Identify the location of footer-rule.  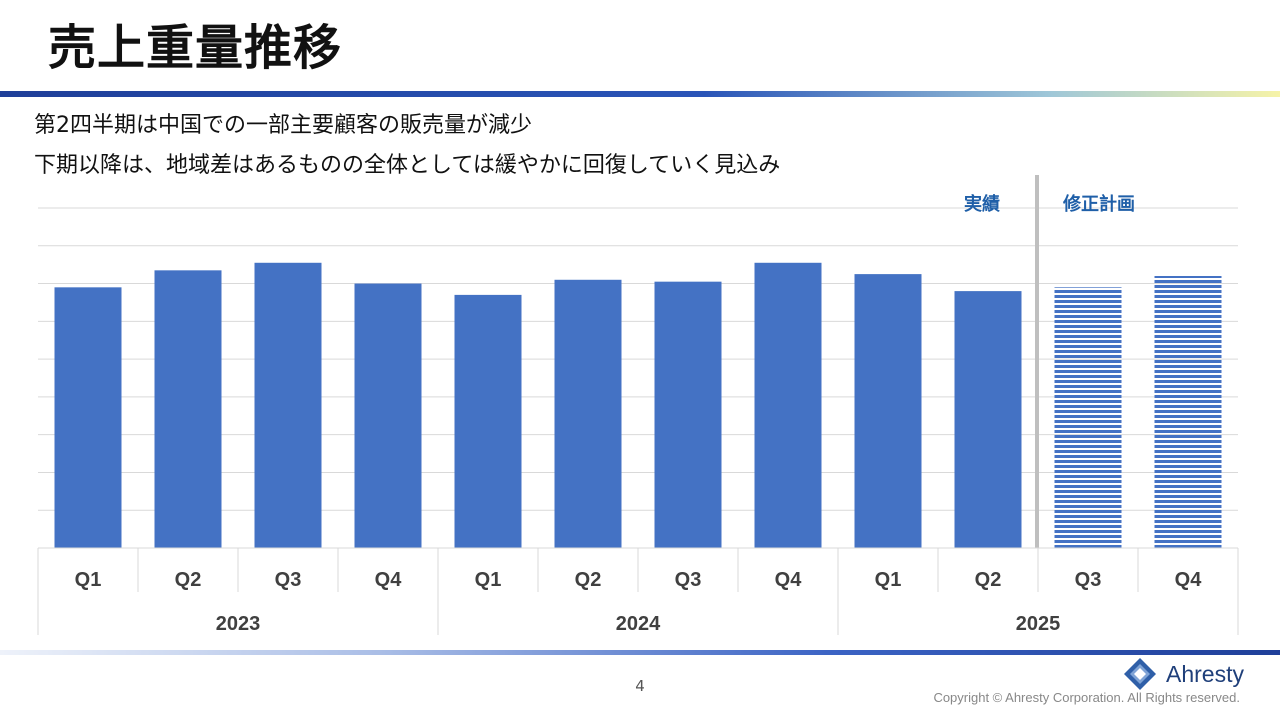
(640, 652).